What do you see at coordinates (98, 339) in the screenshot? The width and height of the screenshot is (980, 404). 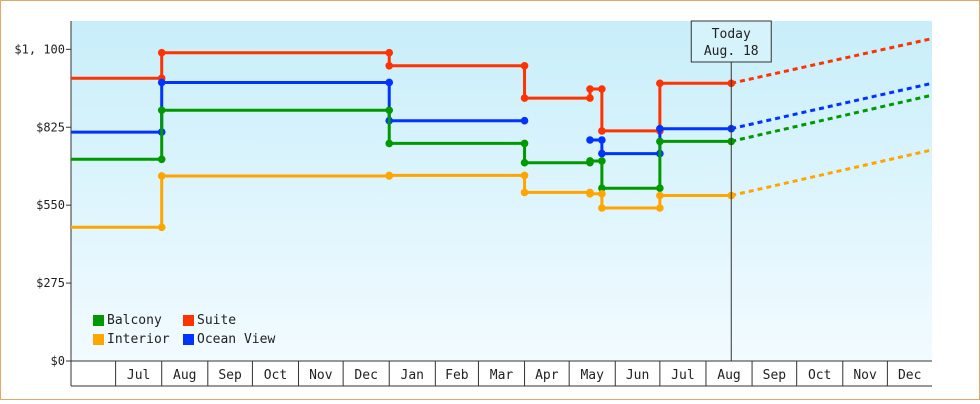 I see `legend-swatch-interior` at bounding box center [98, 339].